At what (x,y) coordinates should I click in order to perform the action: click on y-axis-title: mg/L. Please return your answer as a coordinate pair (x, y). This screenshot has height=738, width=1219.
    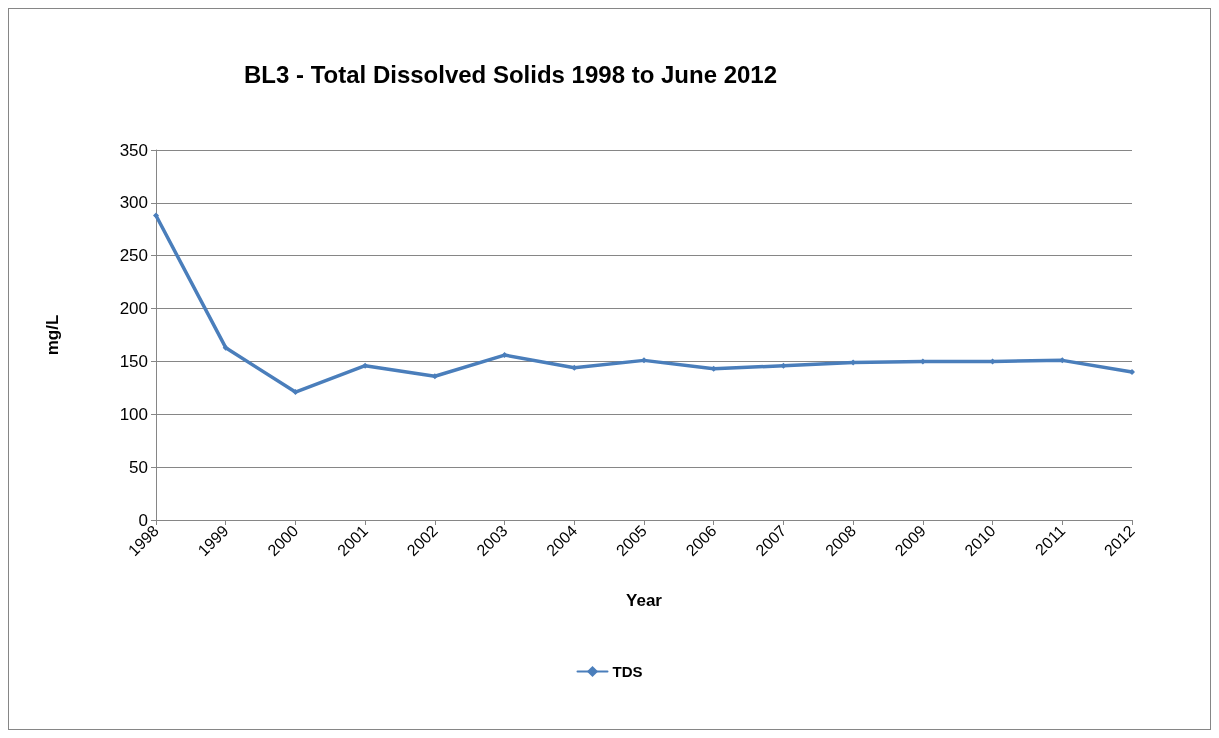
    Looking at the image, I should click on (52, 335).